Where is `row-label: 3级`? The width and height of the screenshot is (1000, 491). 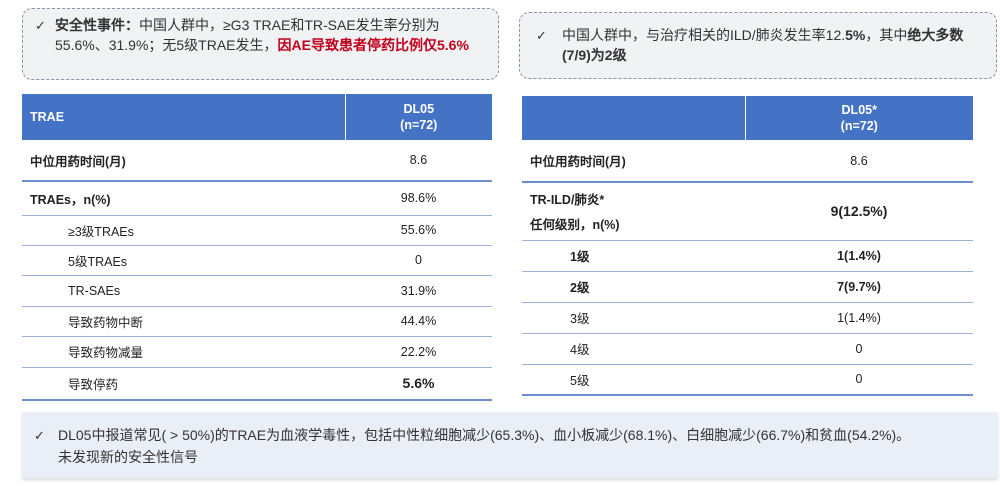 row-label: 3级 is located at coordinates (633, 318).